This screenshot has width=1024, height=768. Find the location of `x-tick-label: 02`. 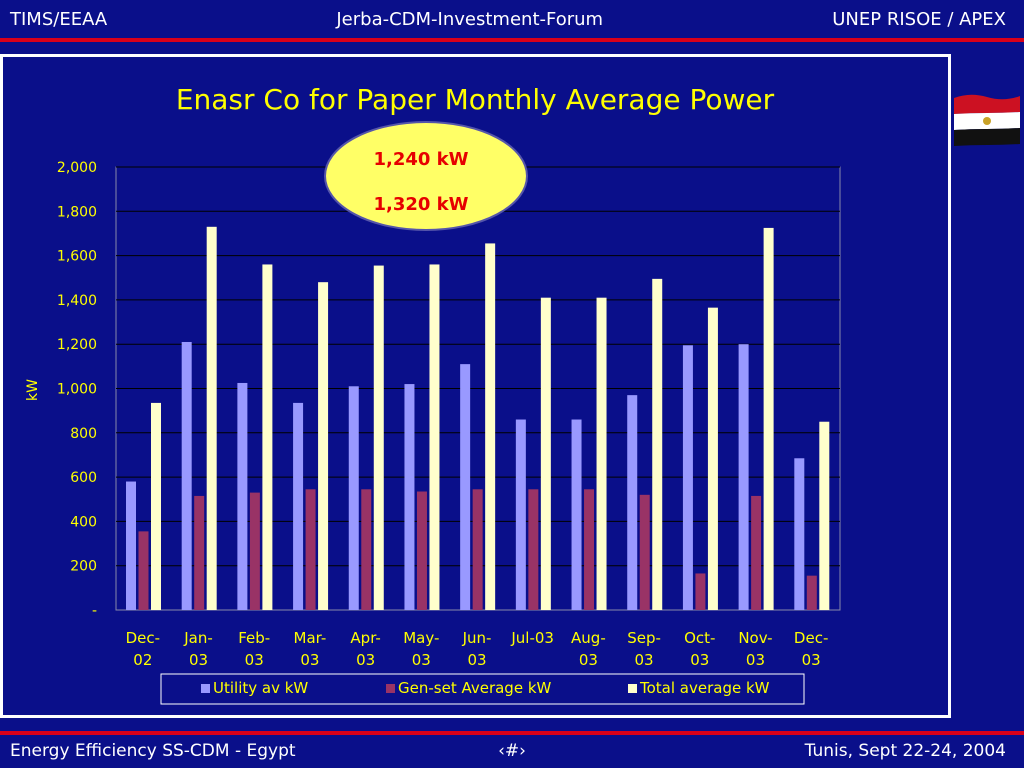

x-tick-label: 02 is located at coordinates (142, 660).